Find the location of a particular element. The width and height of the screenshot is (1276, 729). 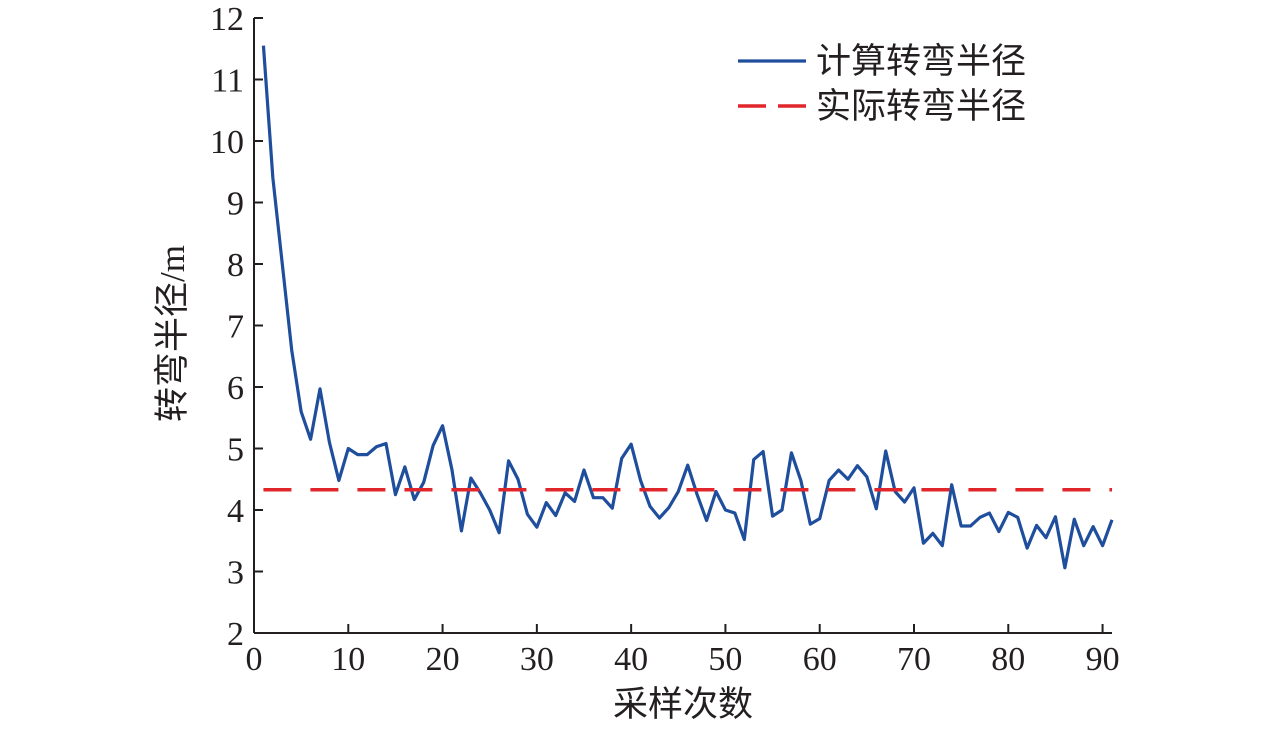

y-tick-label: 3 is located at coordinates (235, 573).